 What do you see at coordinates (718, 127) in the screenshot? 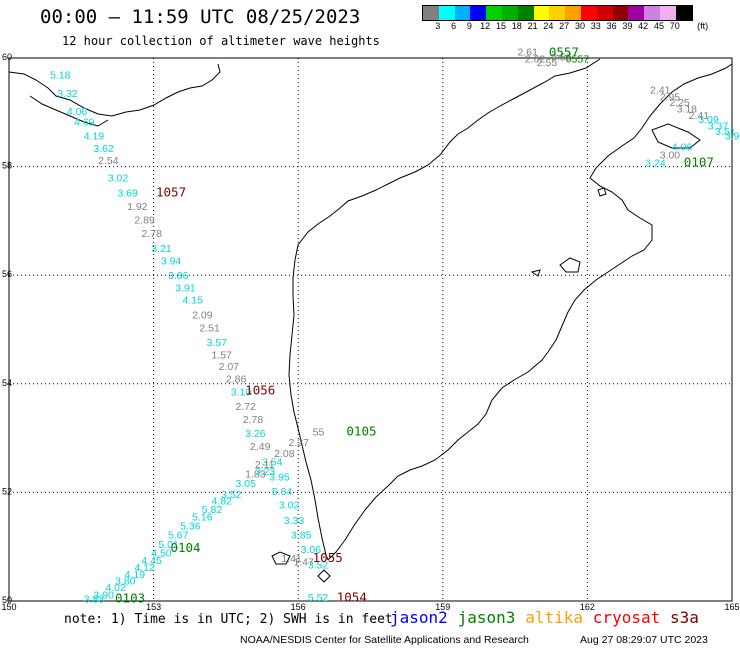
I see `wave-height-value: 3.37` at bounding box center [718, 127].